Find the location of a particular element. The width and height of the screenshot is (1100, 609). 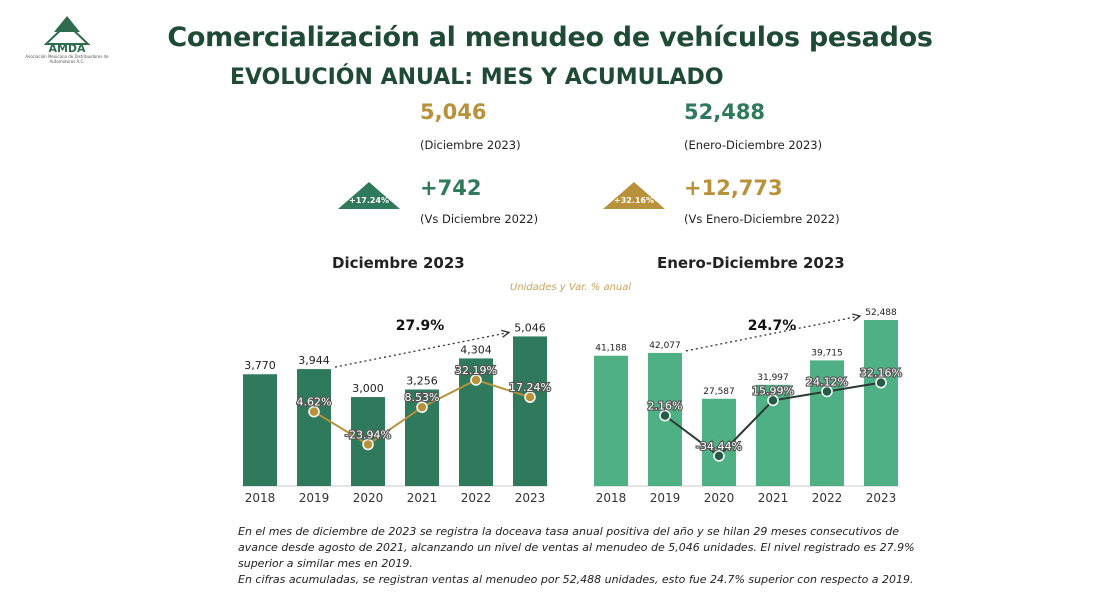

kpi-ytd-label: (Enero-Diciembre 2023) is located at coordinates (753, 145).